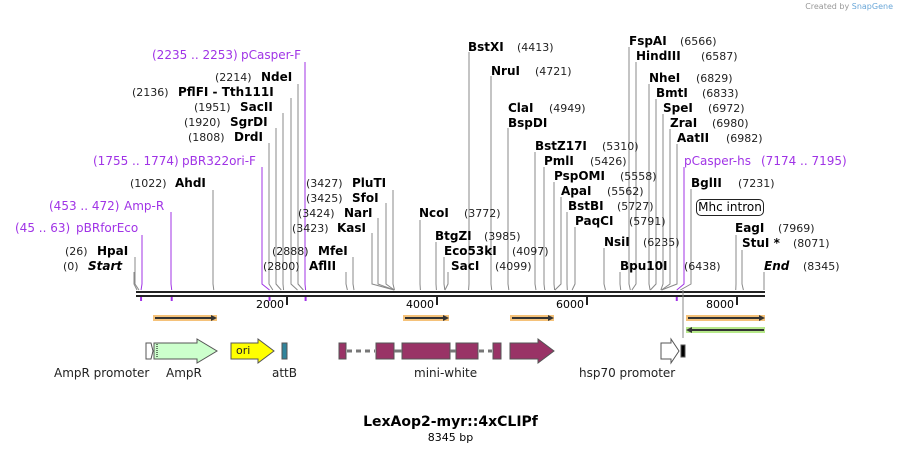  What do you see at coordinates (505, 71) in the screenshot?
I see `restriction-site-nrui: NruI` at bounding box center [505, 71].